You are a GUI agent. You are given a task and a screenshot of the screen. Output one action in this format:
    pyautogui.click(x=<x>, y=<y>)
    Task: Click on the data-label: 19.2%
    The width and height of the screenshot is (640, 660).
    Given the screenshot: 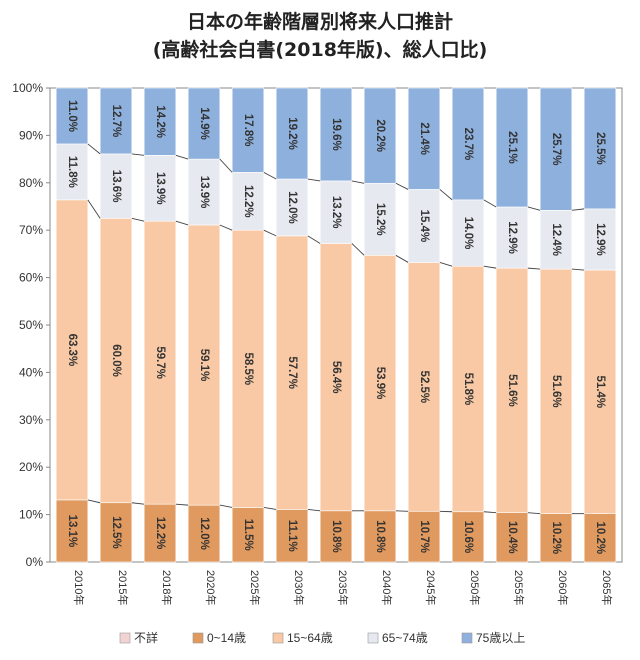 What is the action you would take?
    pyautogui.click(x=292, y=133)
    